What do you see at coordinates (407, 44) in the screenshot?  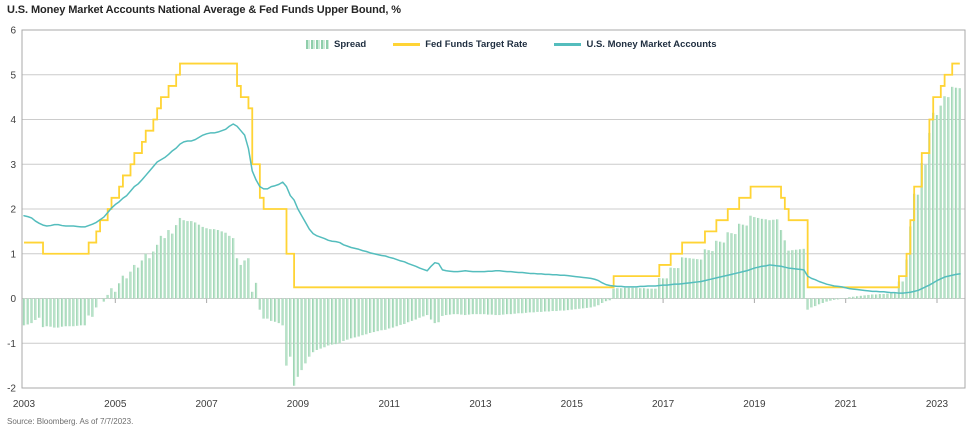 I see `fed-funds-line-swatch-icon` at bounding box center [407, 44].